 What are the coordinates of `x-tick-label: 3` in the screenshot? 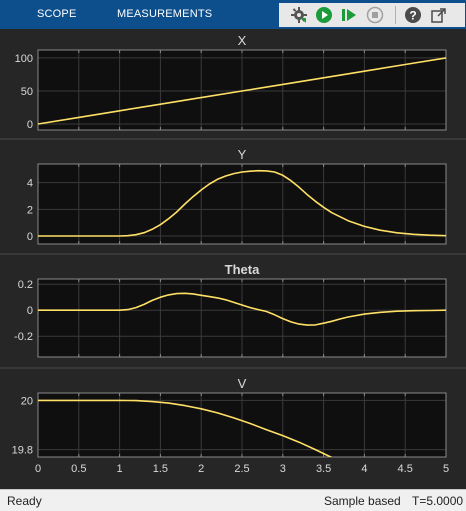 It's located at (283, 469).